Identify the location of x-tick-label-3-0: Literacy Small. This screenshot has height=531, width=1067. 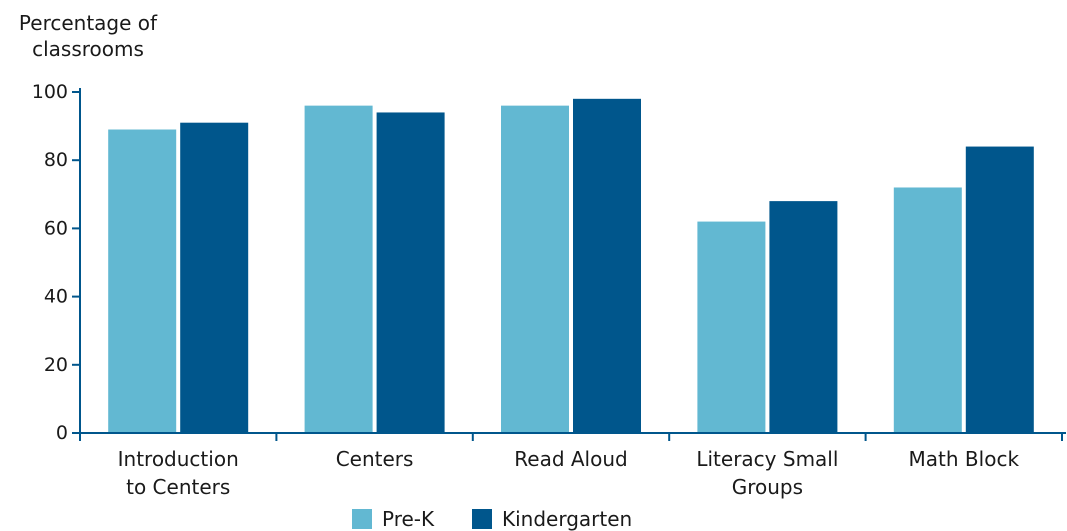
(767, 459).